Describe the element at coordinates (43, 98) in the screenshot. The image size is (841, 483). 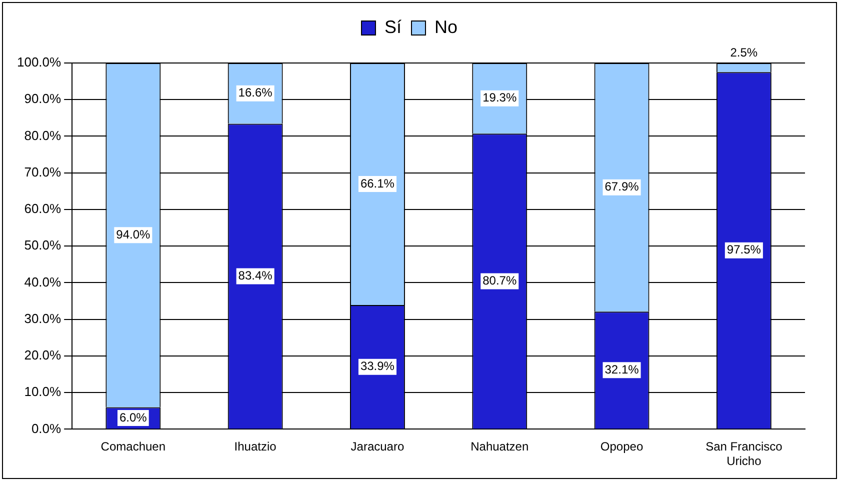
I see `y-tick-label: 90.0%` at that location.